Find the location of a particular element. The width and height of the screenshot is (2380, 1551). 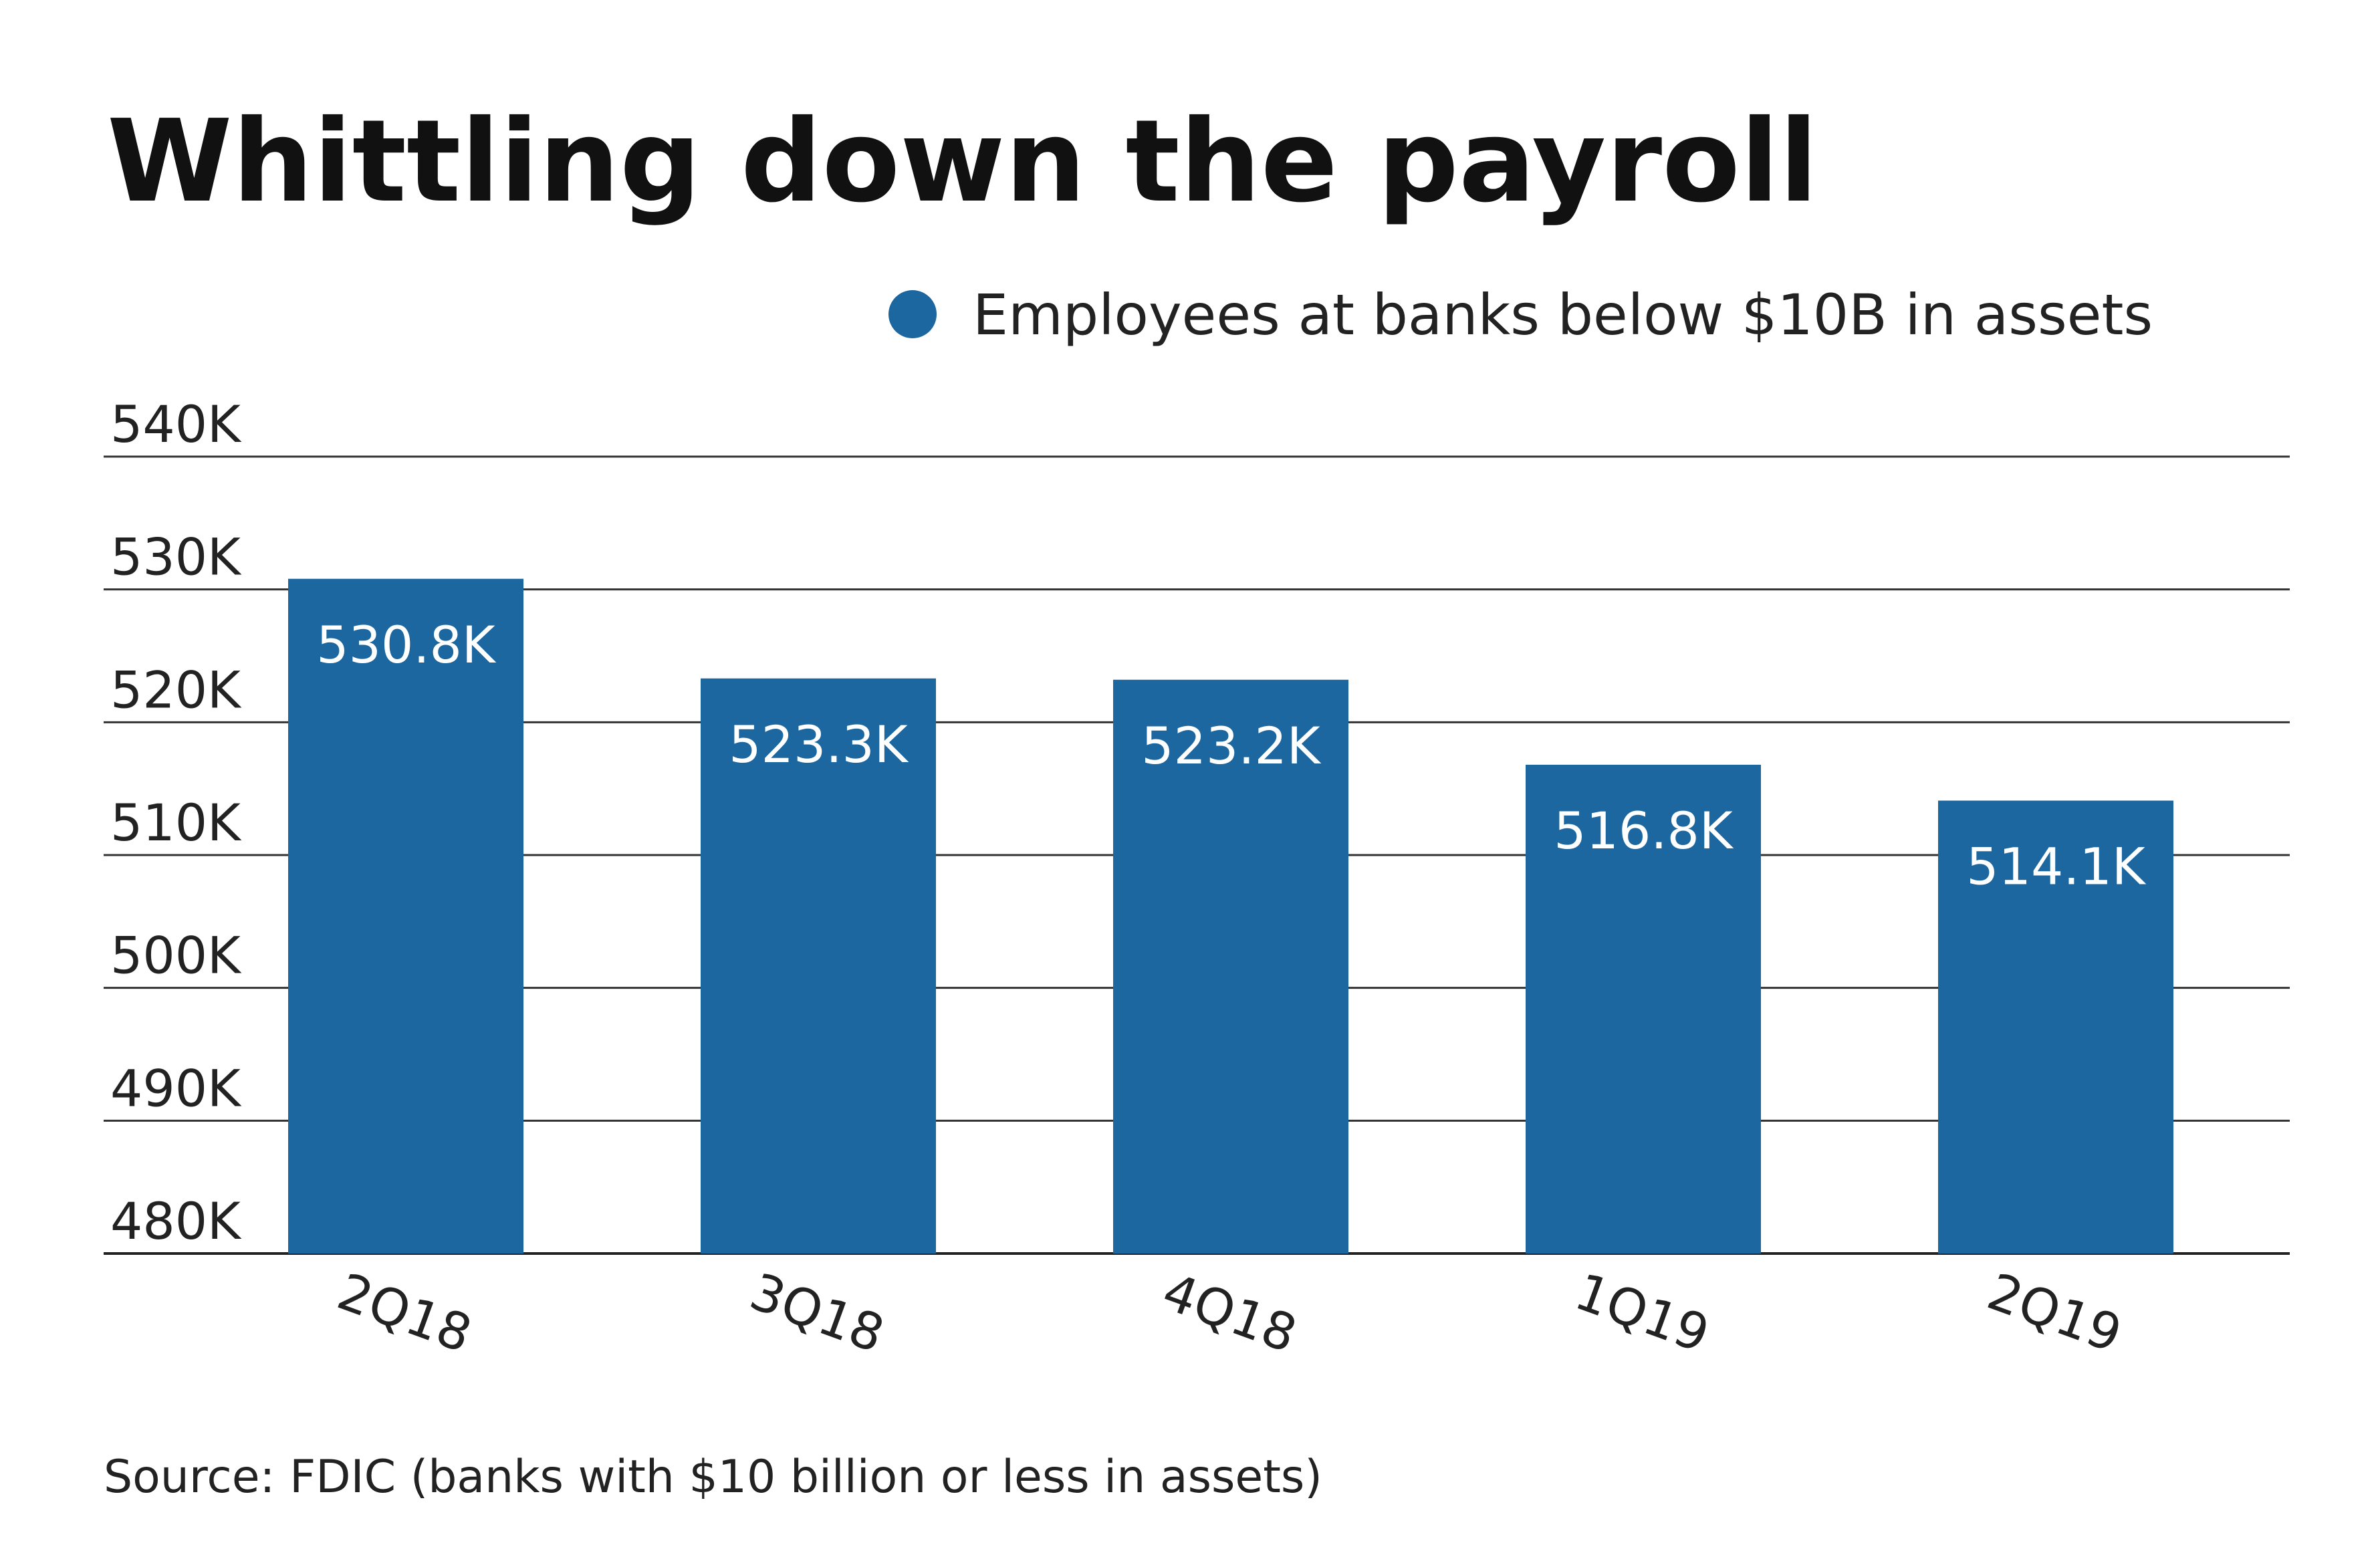

x-axis-tick-labels: 2Q18 3Q18 4Q18 1Q19 2Q19 is located at coordinates (1229, 1313).